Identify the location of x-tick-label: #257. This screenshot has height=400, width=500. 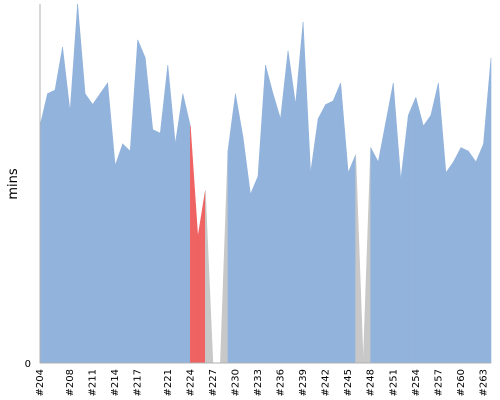
(438, 382).